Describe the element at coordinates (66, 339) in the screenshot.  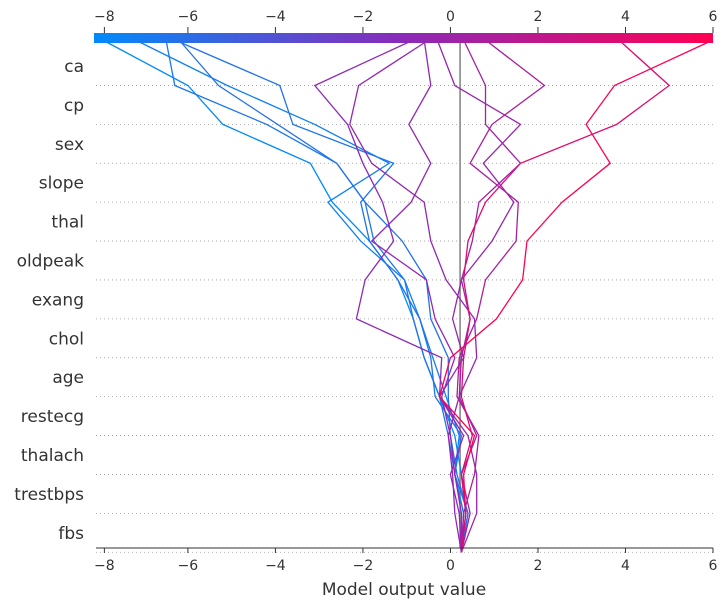
I see `feature-label-chol: chol` at that location.